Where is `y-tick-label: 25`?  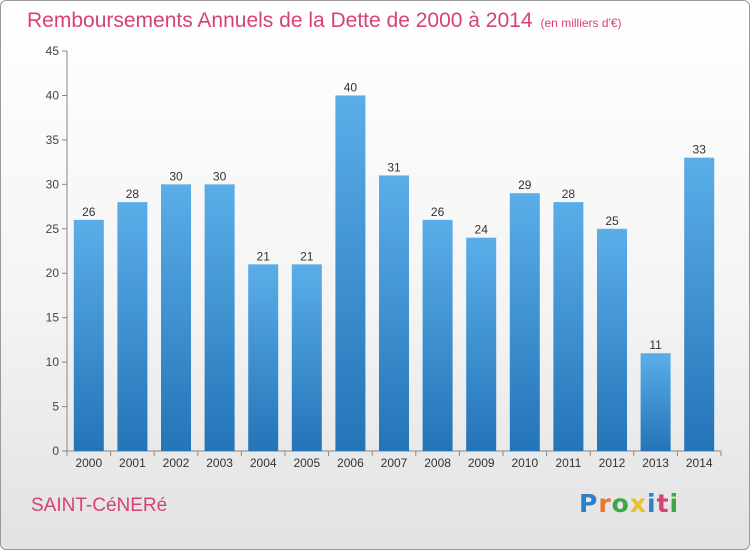
y-tick-label: 25 is located at coordinates (53, 229).